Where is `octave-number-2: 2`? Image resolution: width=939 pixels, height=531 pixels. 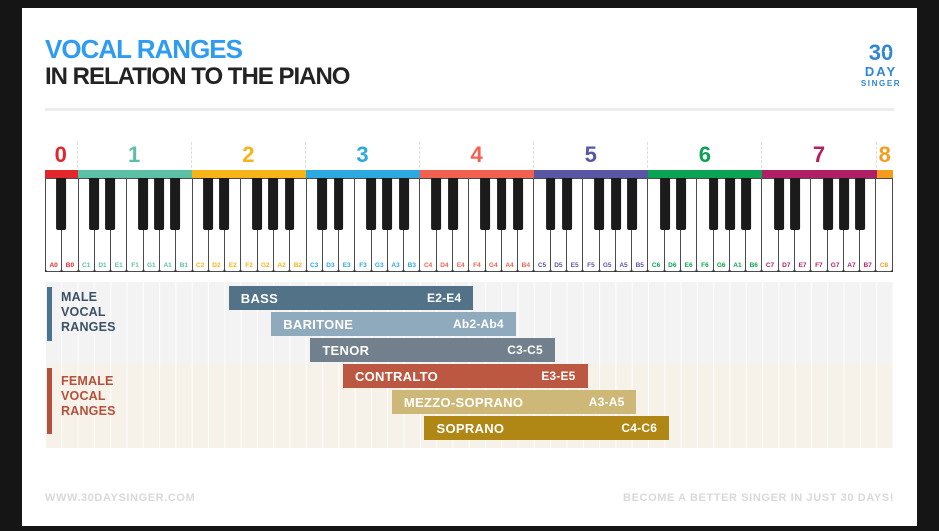 octave-number-2: 2 is located at coordinates (249, 155).